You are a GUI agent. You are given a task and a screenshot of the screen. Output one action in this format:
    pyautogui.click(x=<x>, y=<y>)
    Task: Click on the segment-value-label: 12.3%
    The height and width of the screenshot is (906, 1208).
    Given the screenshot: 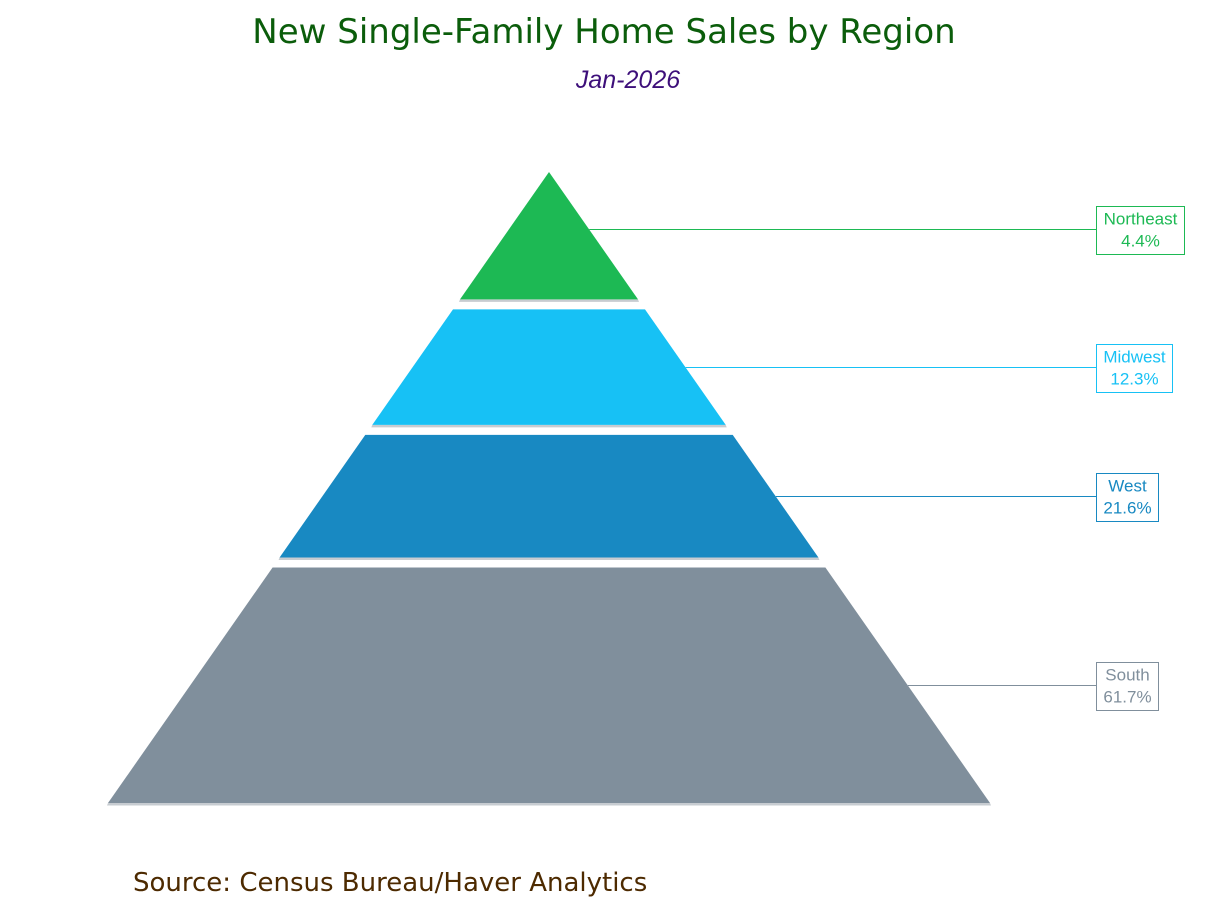 What is the action you would take?
    pyautogui.click(x=1134, y=379)
    